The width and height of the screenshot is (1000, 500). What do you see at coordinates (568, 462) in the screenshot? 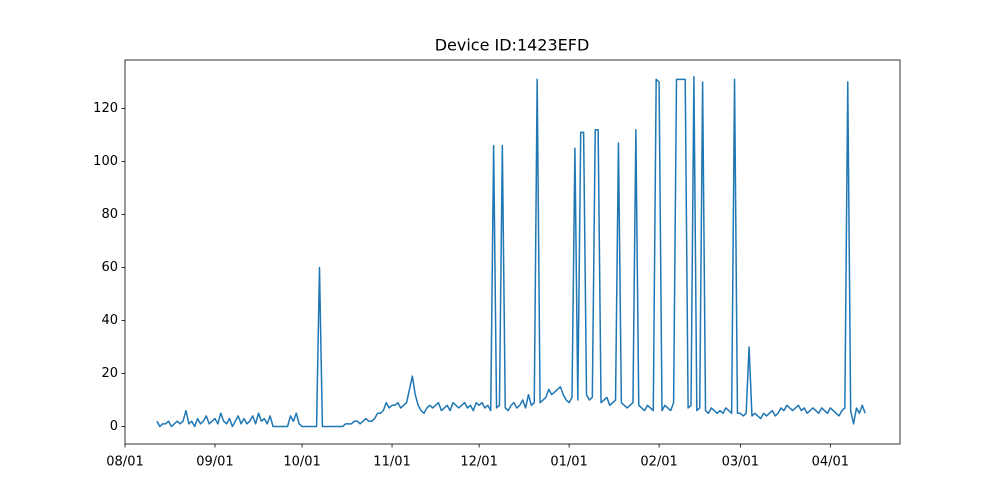
I see `x-tick-label: 01/01` at bounding box center [568, 462].